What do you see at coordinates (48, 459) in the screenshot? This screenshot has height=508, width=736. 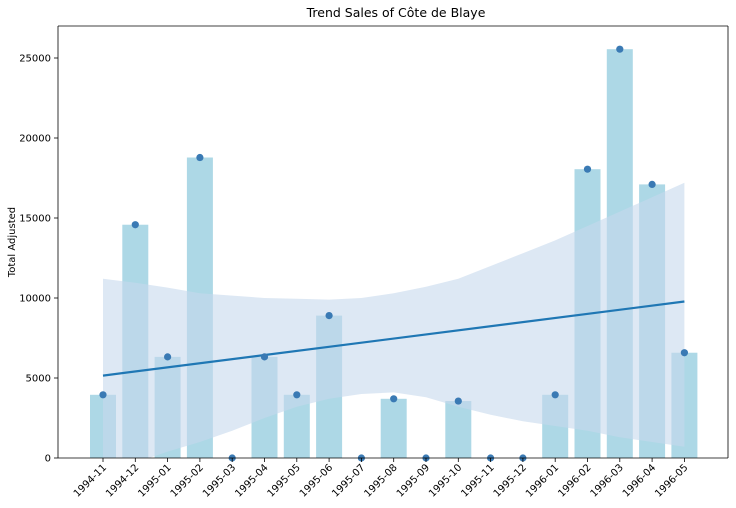 I see `y-tick-label: 0` at bounding box center [48, 459].